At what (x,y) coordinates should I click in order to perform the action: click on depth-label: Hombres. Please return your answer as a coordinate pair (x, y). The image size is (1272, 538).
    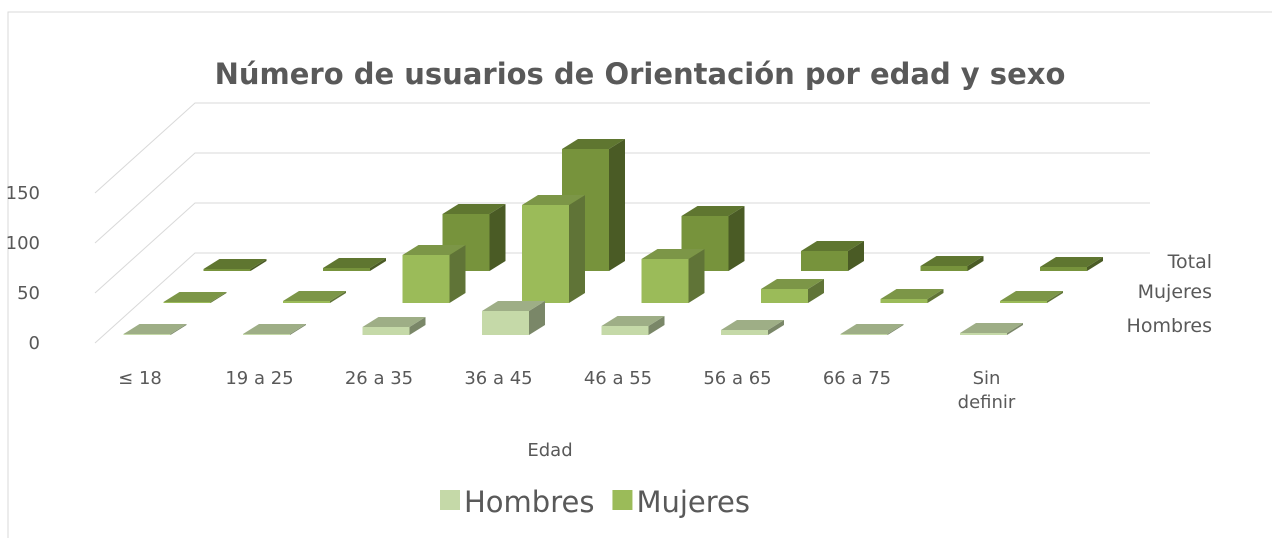
    Looking at the image, I should click on (1169, 326).